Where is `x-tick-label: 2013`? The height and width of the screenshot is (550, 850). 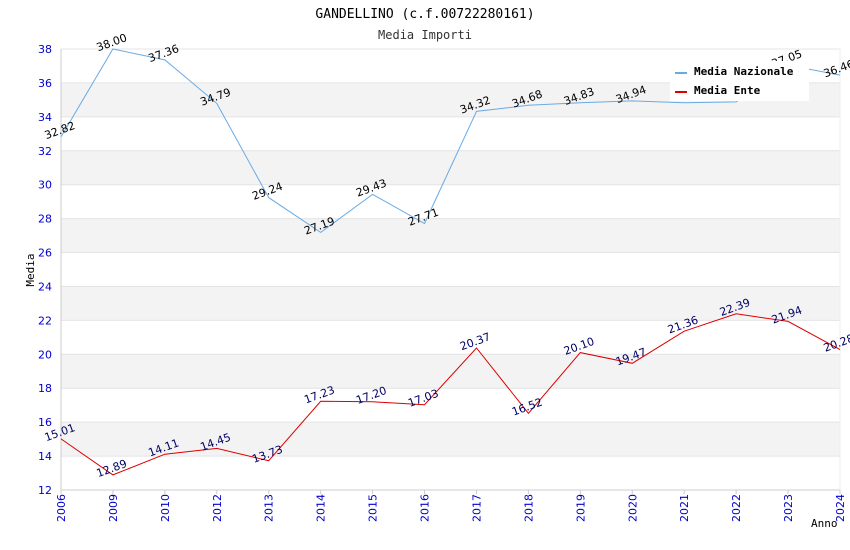 x-tick-label: 2013 is located at coordinates (269, 508).